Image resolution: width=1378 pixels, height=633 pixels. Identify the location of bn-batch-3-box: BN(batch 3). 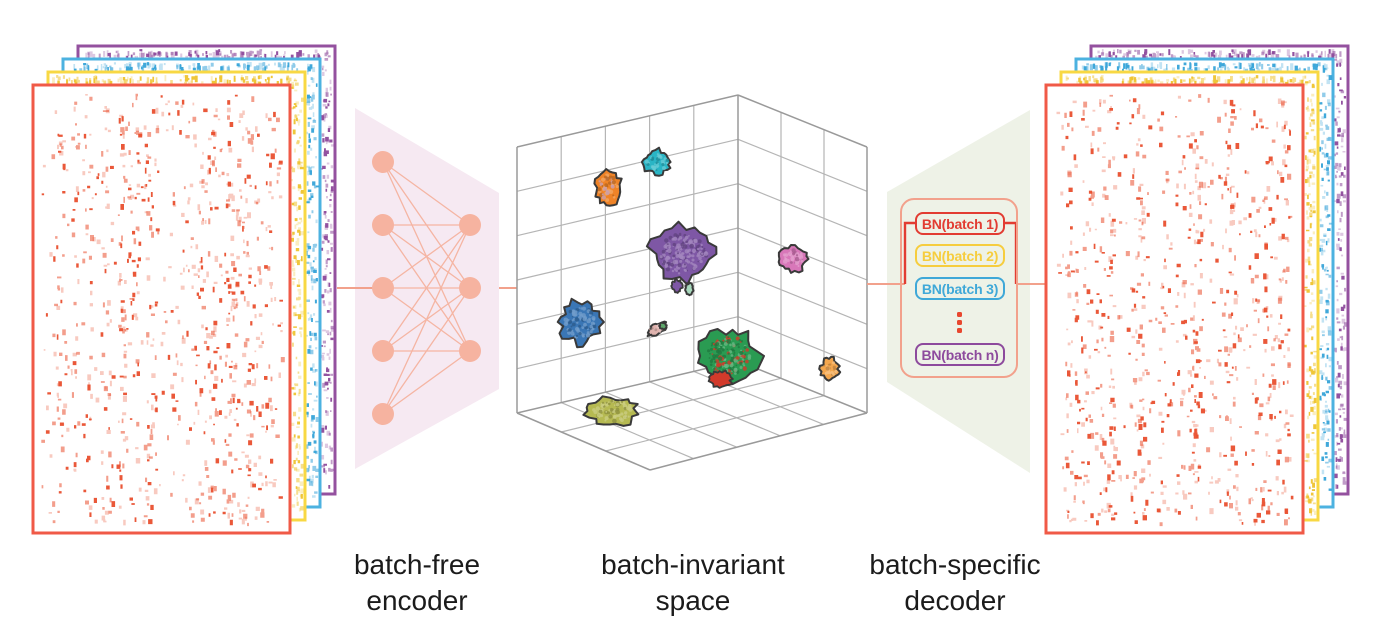
(960, 288).